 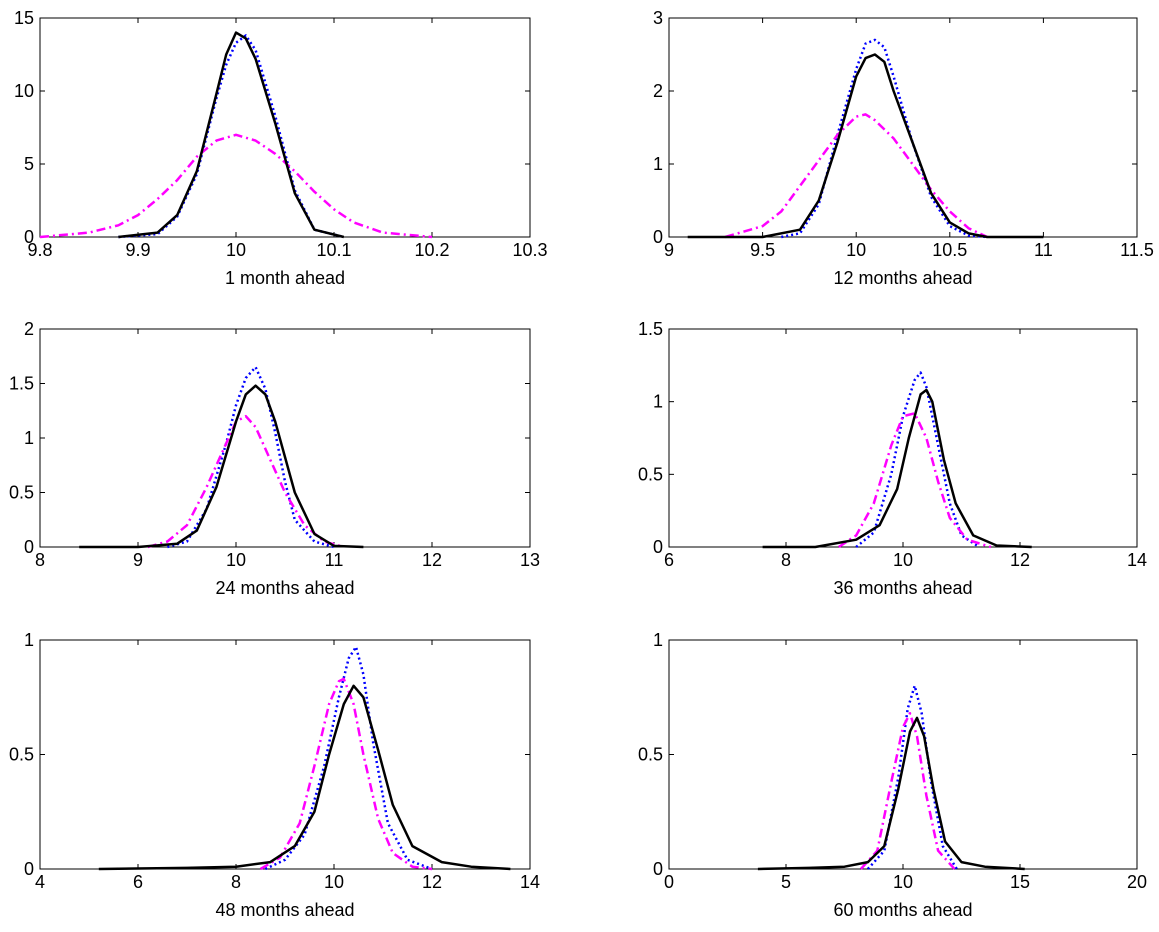 I want to click on x-tick-label: 11.5, so click(x=1137, y=250).